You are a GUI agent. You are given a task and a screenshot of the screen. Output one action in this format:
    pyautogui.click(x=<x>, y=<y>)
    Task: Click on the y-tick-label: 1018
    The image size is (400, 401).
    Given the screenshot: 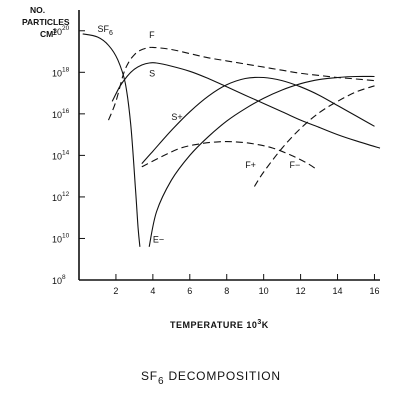 What is the action you would take?
    pyautogui.click(x=61, y=72)
    